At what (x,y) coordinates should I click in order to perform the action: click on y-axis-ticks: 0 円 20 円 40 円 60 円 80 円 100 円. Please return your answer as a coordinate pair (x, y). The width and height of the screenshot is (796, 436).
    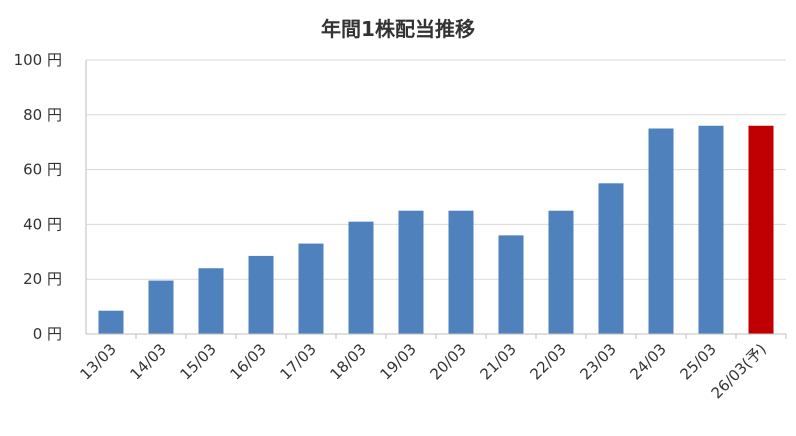
    Looking at the image, I should click on (38, 197).